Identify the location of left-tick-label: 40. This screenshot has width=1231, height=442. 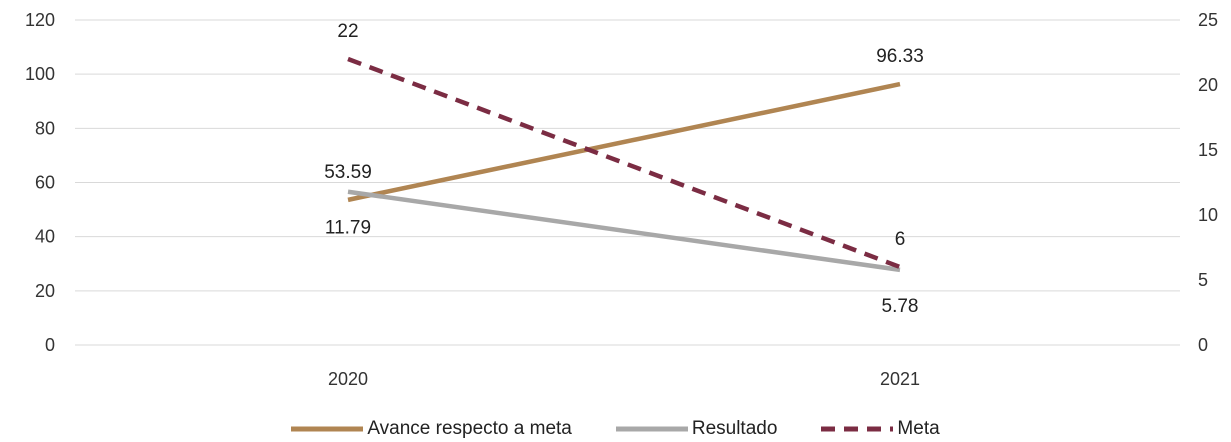
(45, 237).